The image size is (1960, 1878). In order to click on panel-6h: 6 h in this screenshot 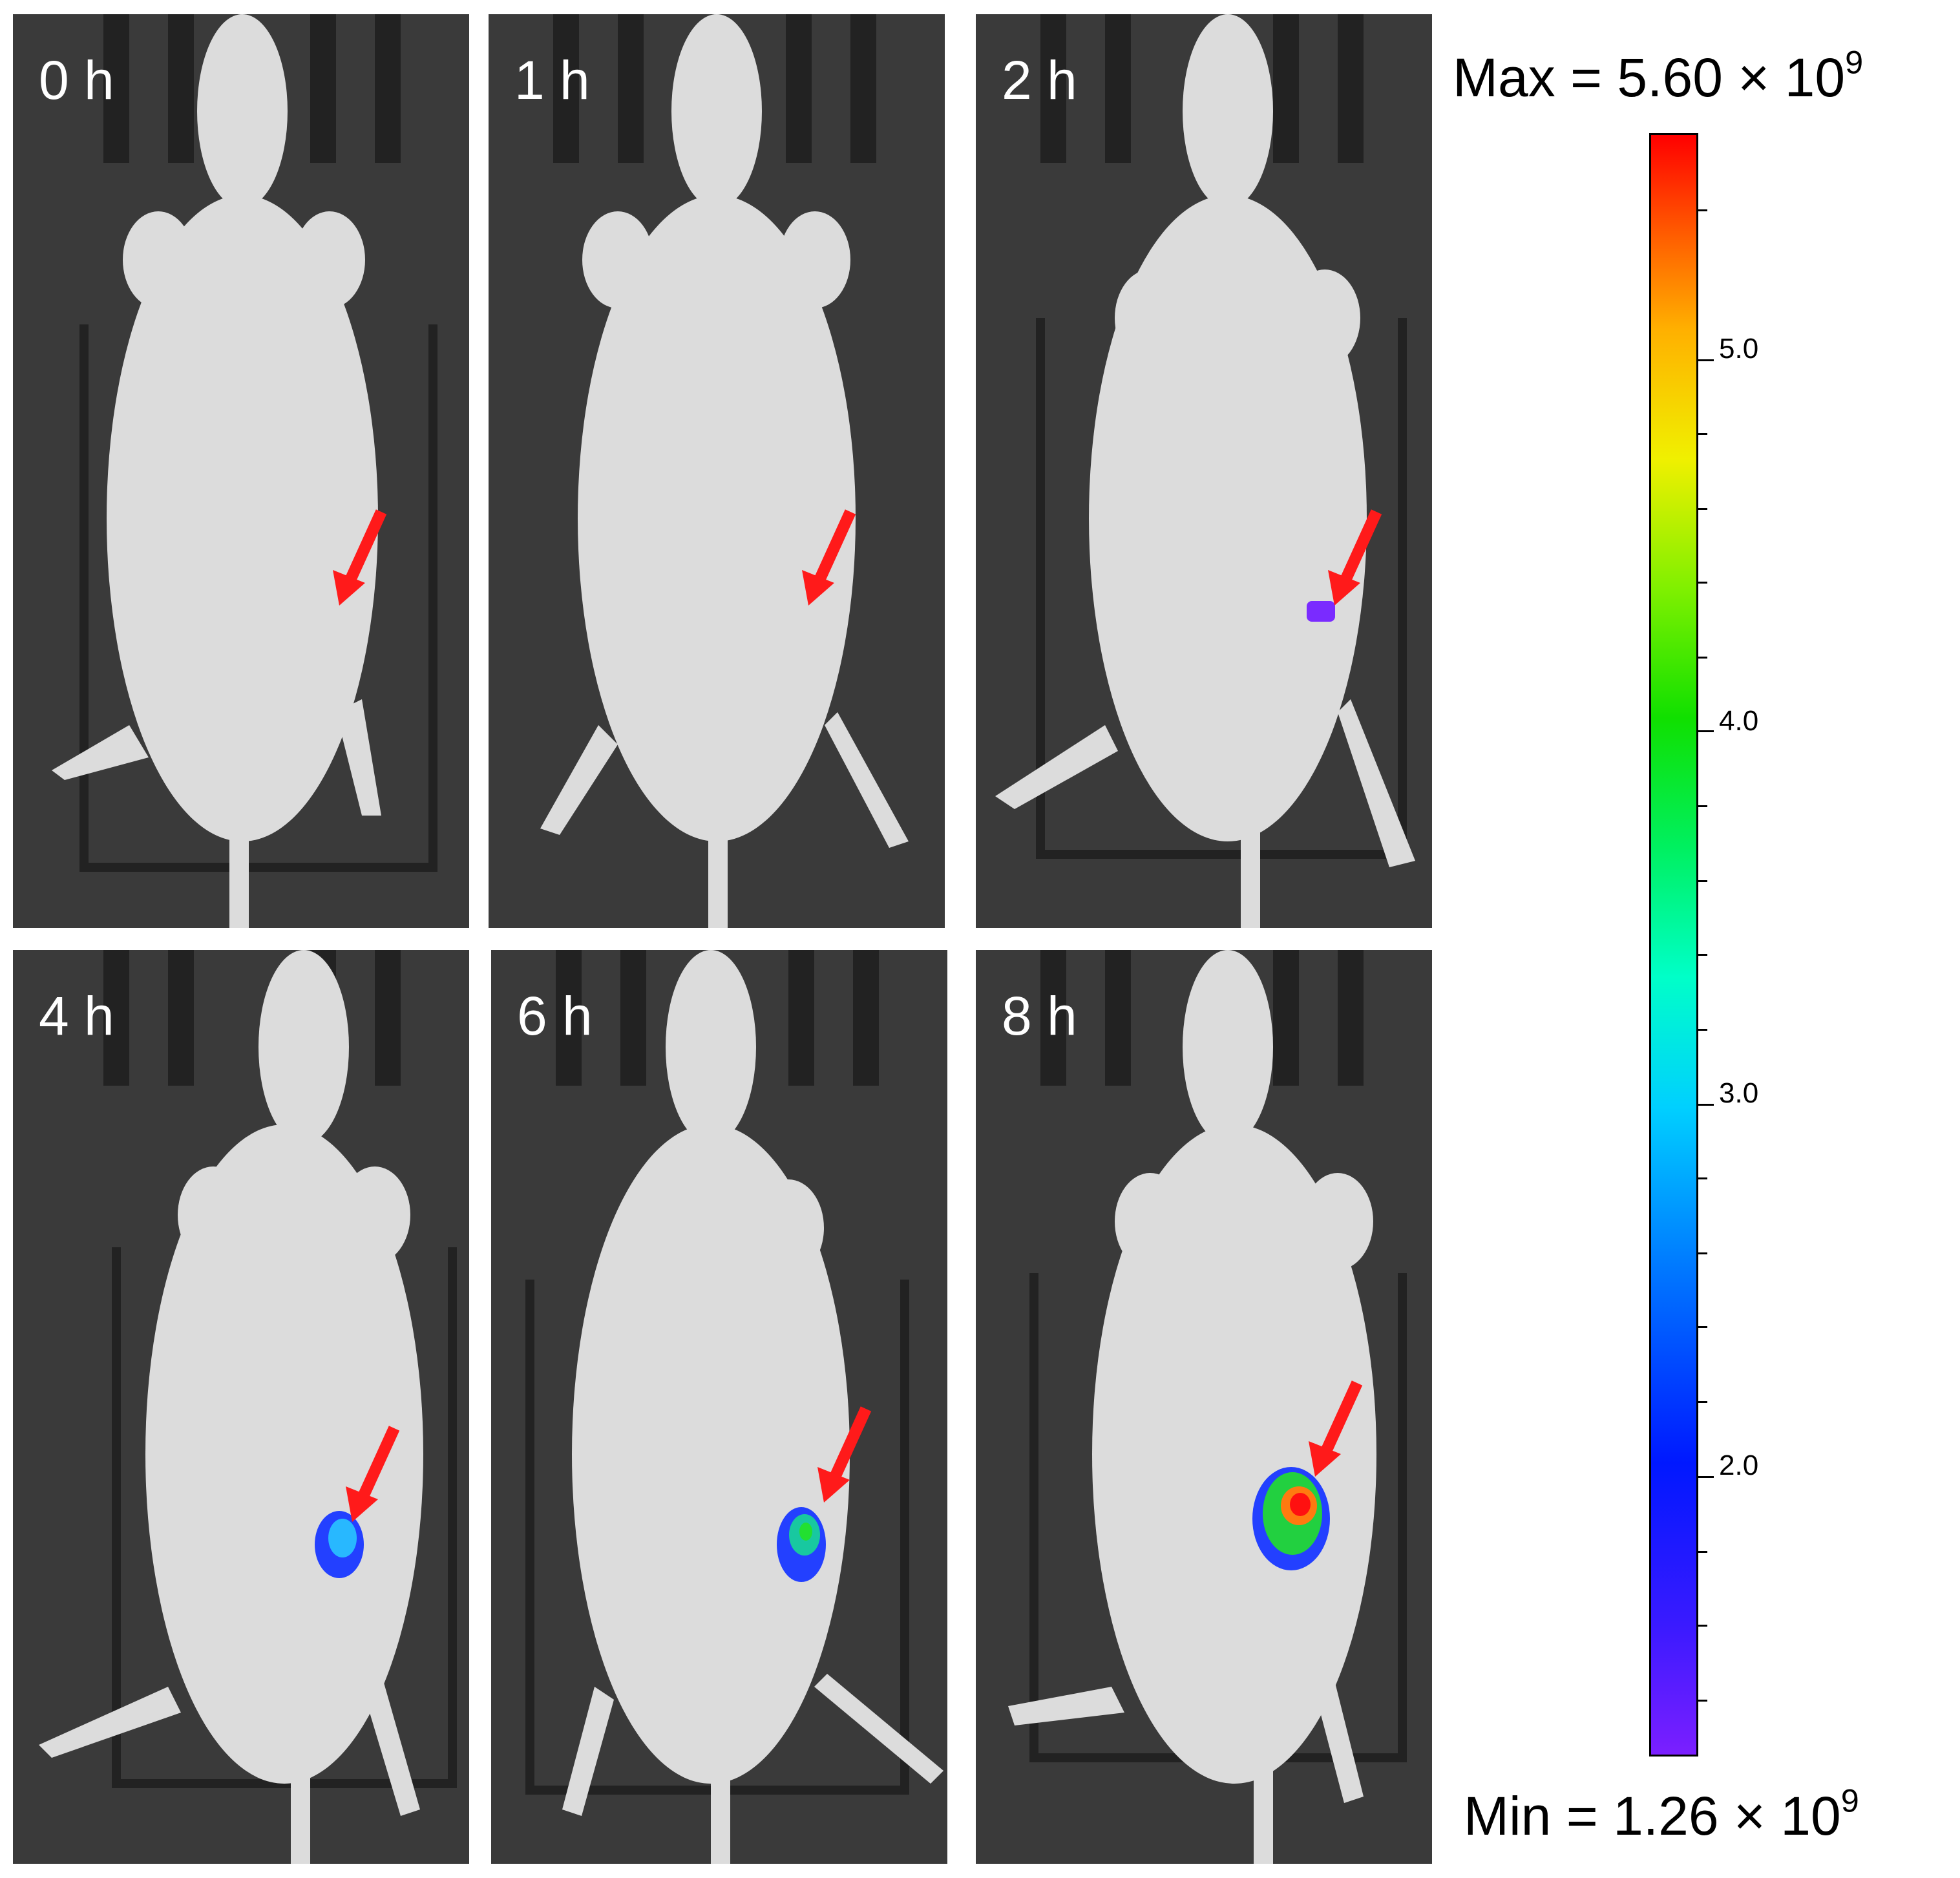, I will do `click(719, 1407)`.